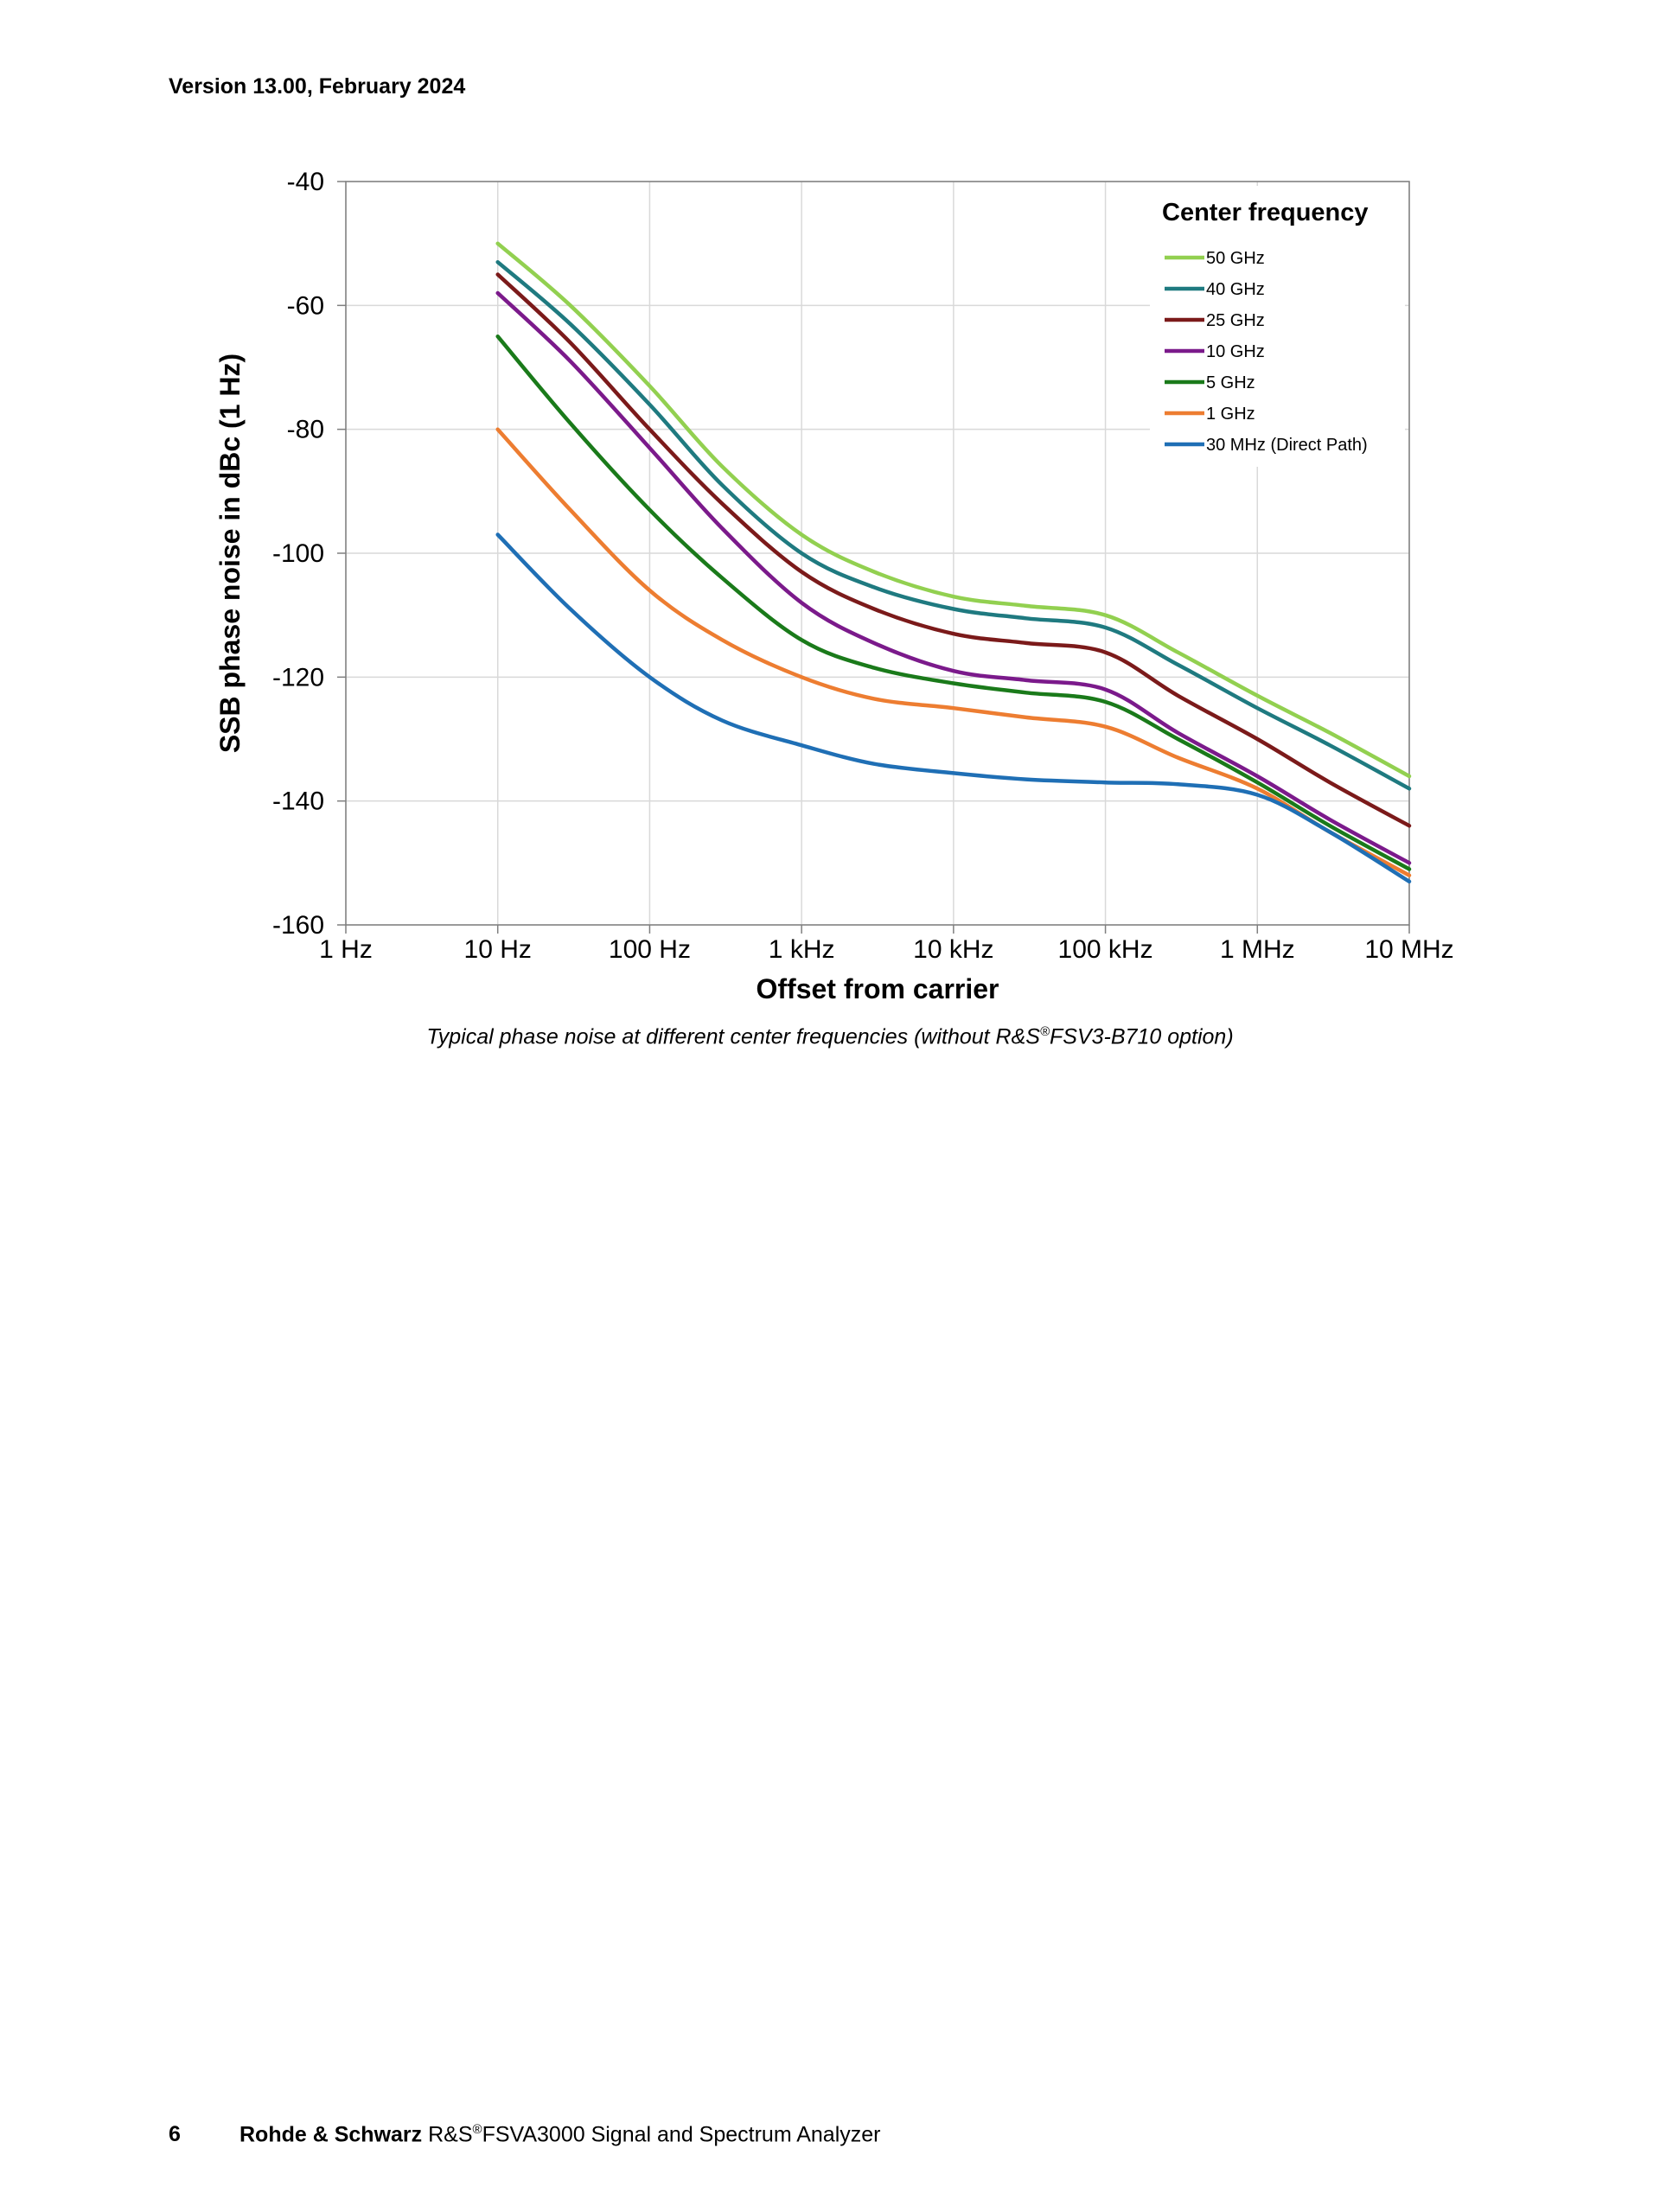 Image resolution: width=1660 pixels, height=2212 pixels. Describe the element at coordinates (1230, 415) in the screenshot. I see `legend-label: 1 GHz` at that location.